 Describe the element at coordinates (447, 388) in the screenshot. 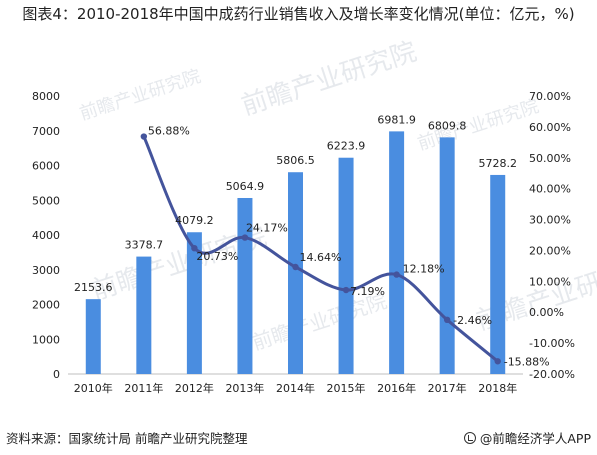

I see `x-tick-label: 2017年` at that location.